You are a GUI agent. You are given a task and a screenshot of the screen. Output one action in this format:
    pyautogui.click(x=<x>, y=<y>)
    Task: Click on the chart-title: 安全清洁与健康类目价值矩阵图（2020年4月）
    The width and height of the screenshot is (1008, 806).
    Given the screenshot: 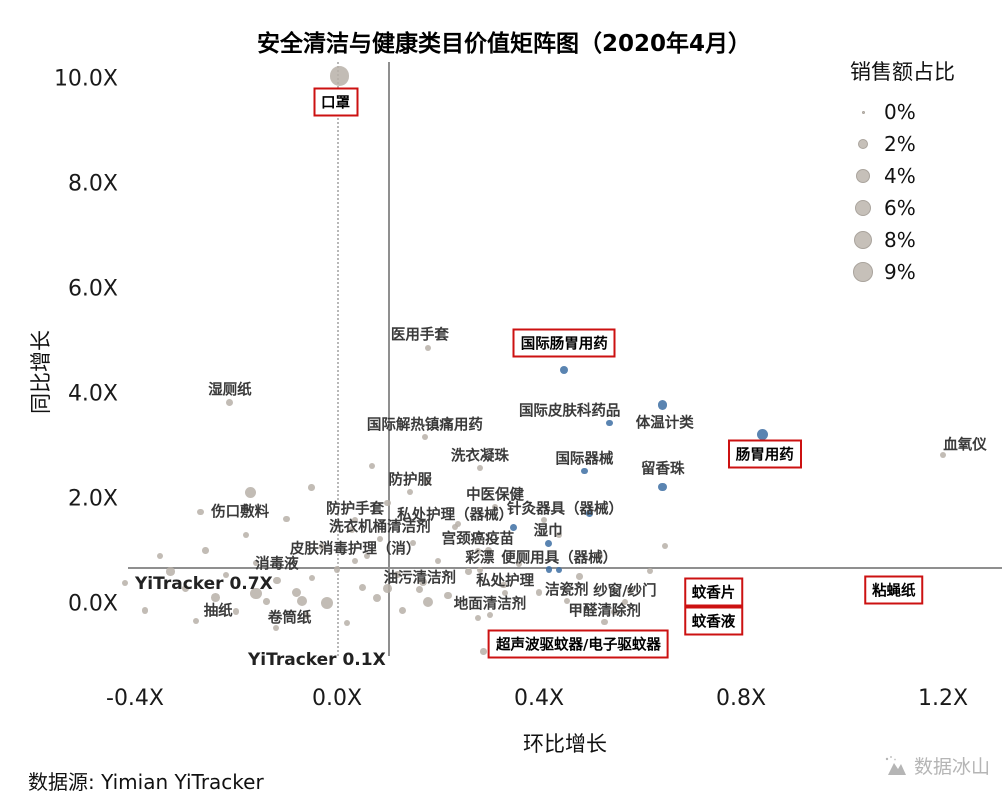 What is the action you would take?
    pyautogui.click(x=504, y=44)
    